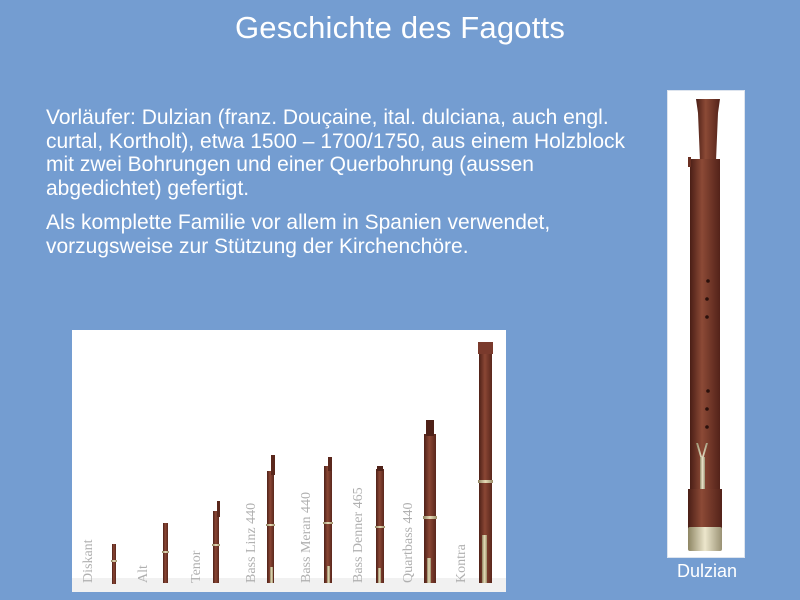 The height and width of the screenshot is (600, 800). What do you see at coordinates (165, 553) in the screenshot?
I see `instrument-alt` at bounding box center [165, 553].